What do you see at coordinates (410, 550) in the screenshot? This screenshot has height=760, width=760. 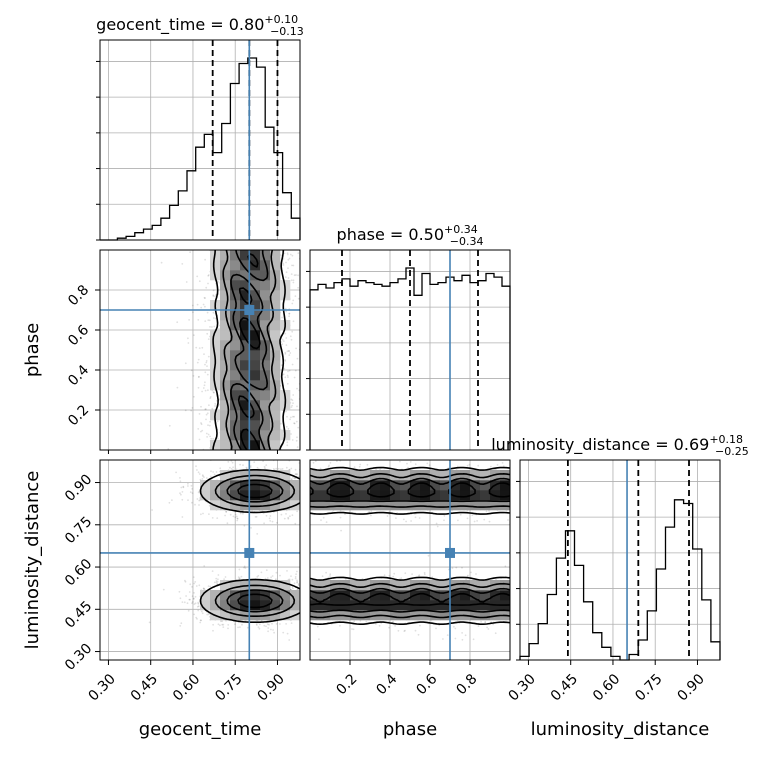 I see `panel-2d-phase-luminosity_distance` at bounding box center [410, 550].